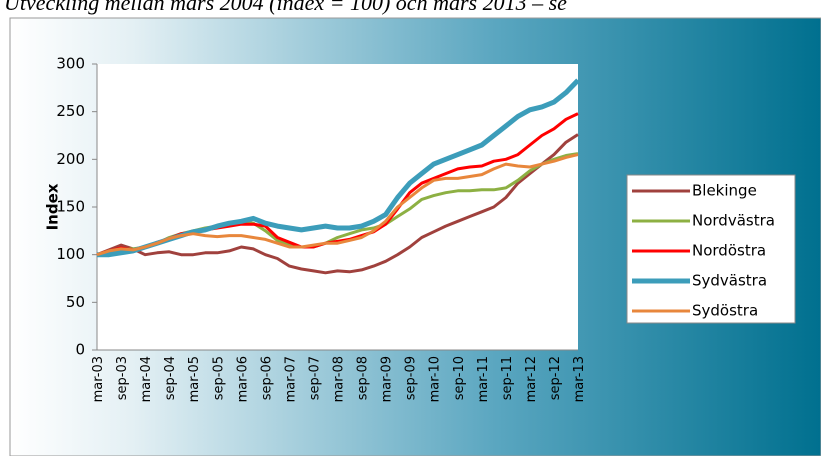  What do you see at coordinates (411, 378) in the screenshot?
I see `x-tick-label: sep-09` at bounding box center [411, 378].